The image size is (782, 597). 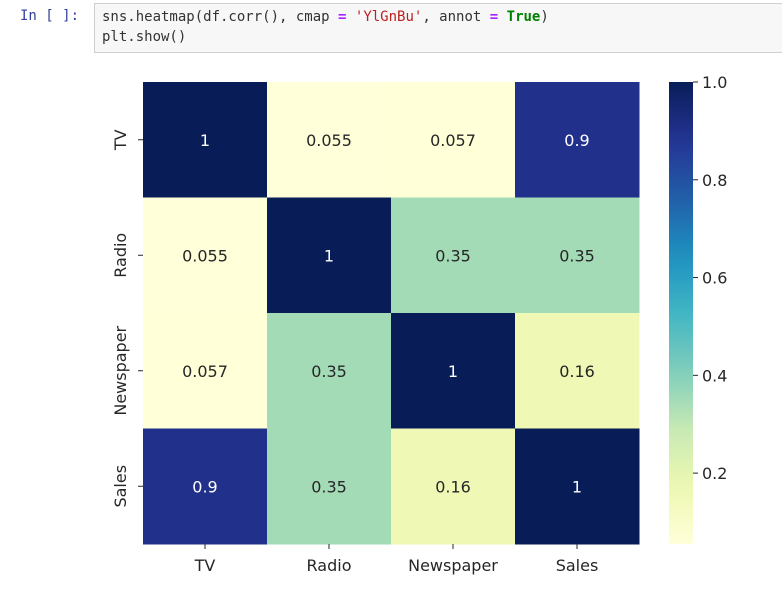 I want to click on colorbar-tick-label: 1.0, so click(x=714, y=82).